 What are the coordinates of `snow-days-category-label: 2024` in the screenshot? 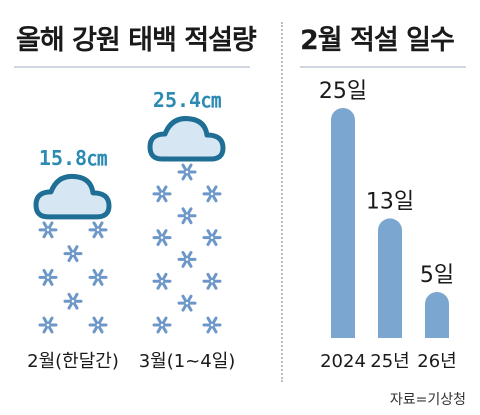 It's located at (343, 361).